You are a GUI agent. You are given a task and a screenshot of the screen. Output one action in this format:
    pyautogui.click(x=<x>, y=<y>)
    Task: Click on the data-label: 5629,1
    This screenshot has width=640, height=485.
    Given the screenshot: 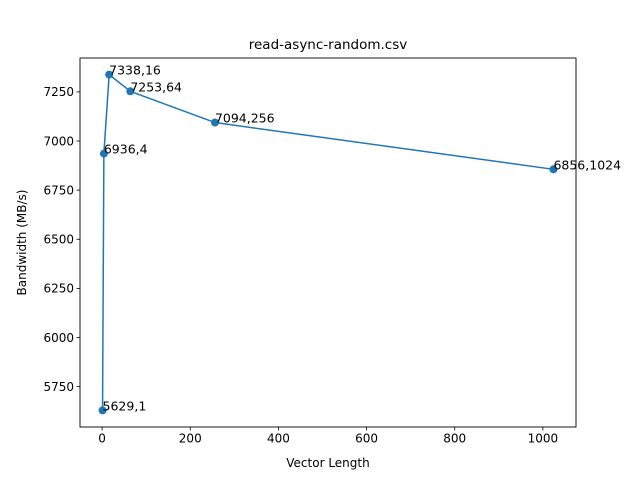 What is the action you would take?
    pyautogui.click(x=125, y=405)
    